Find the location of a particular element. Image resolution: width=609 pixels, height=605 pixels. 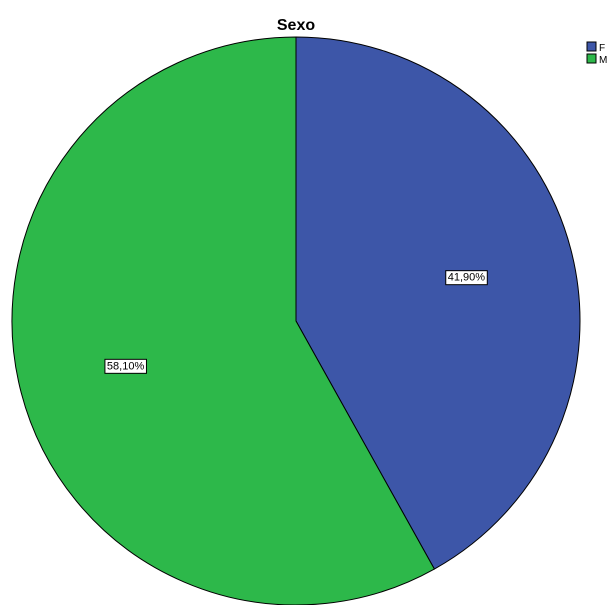

legend-swatch-f is located at coordinates (591, 46).